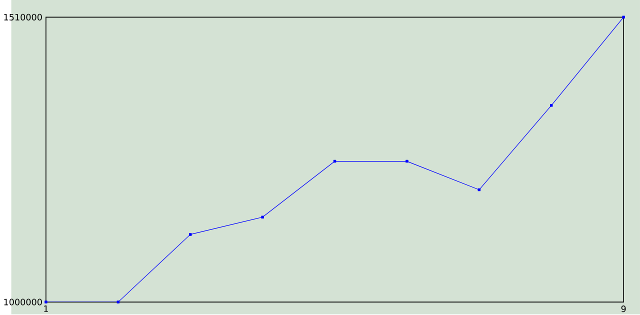  Describe the element at coordinates (623, 308) in the screenshot. I see `x-tick-label: 9` at that location.